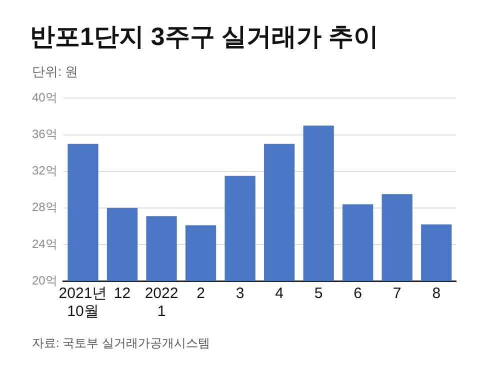  Describe the element at coordinates (56, 72) in the screenshot. I see `chart-subtitle: 단위: 원` at that location.